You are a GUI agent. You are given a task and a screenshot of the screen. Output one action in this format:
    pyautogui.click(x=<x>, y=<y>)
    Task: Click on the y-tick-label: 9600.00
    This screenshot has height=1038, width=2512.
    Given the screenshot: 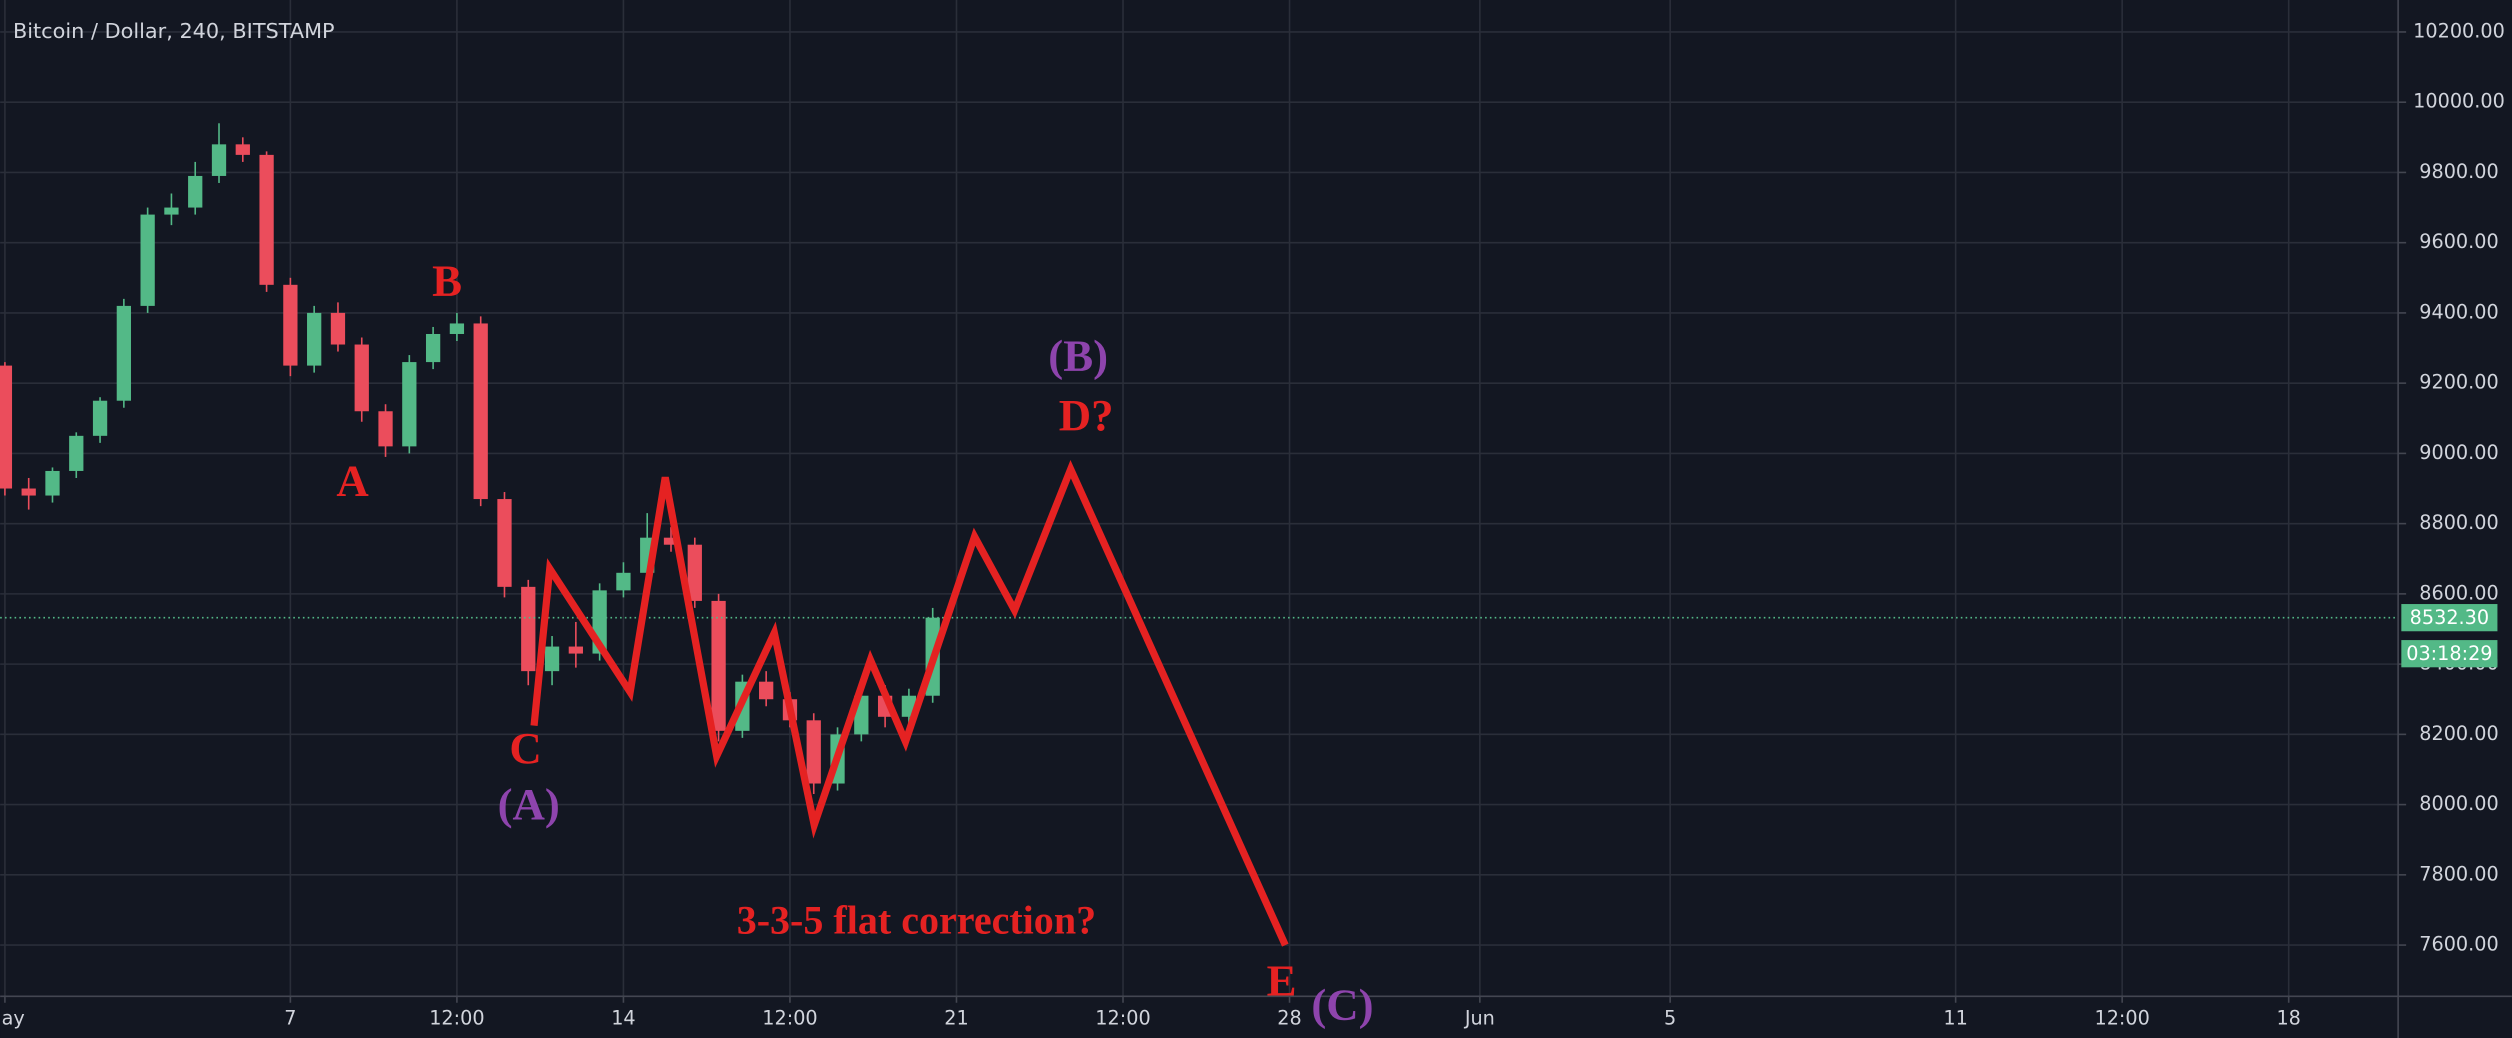 What is the action you would take?
    pyautogui.click(x=2458, y=241)
    